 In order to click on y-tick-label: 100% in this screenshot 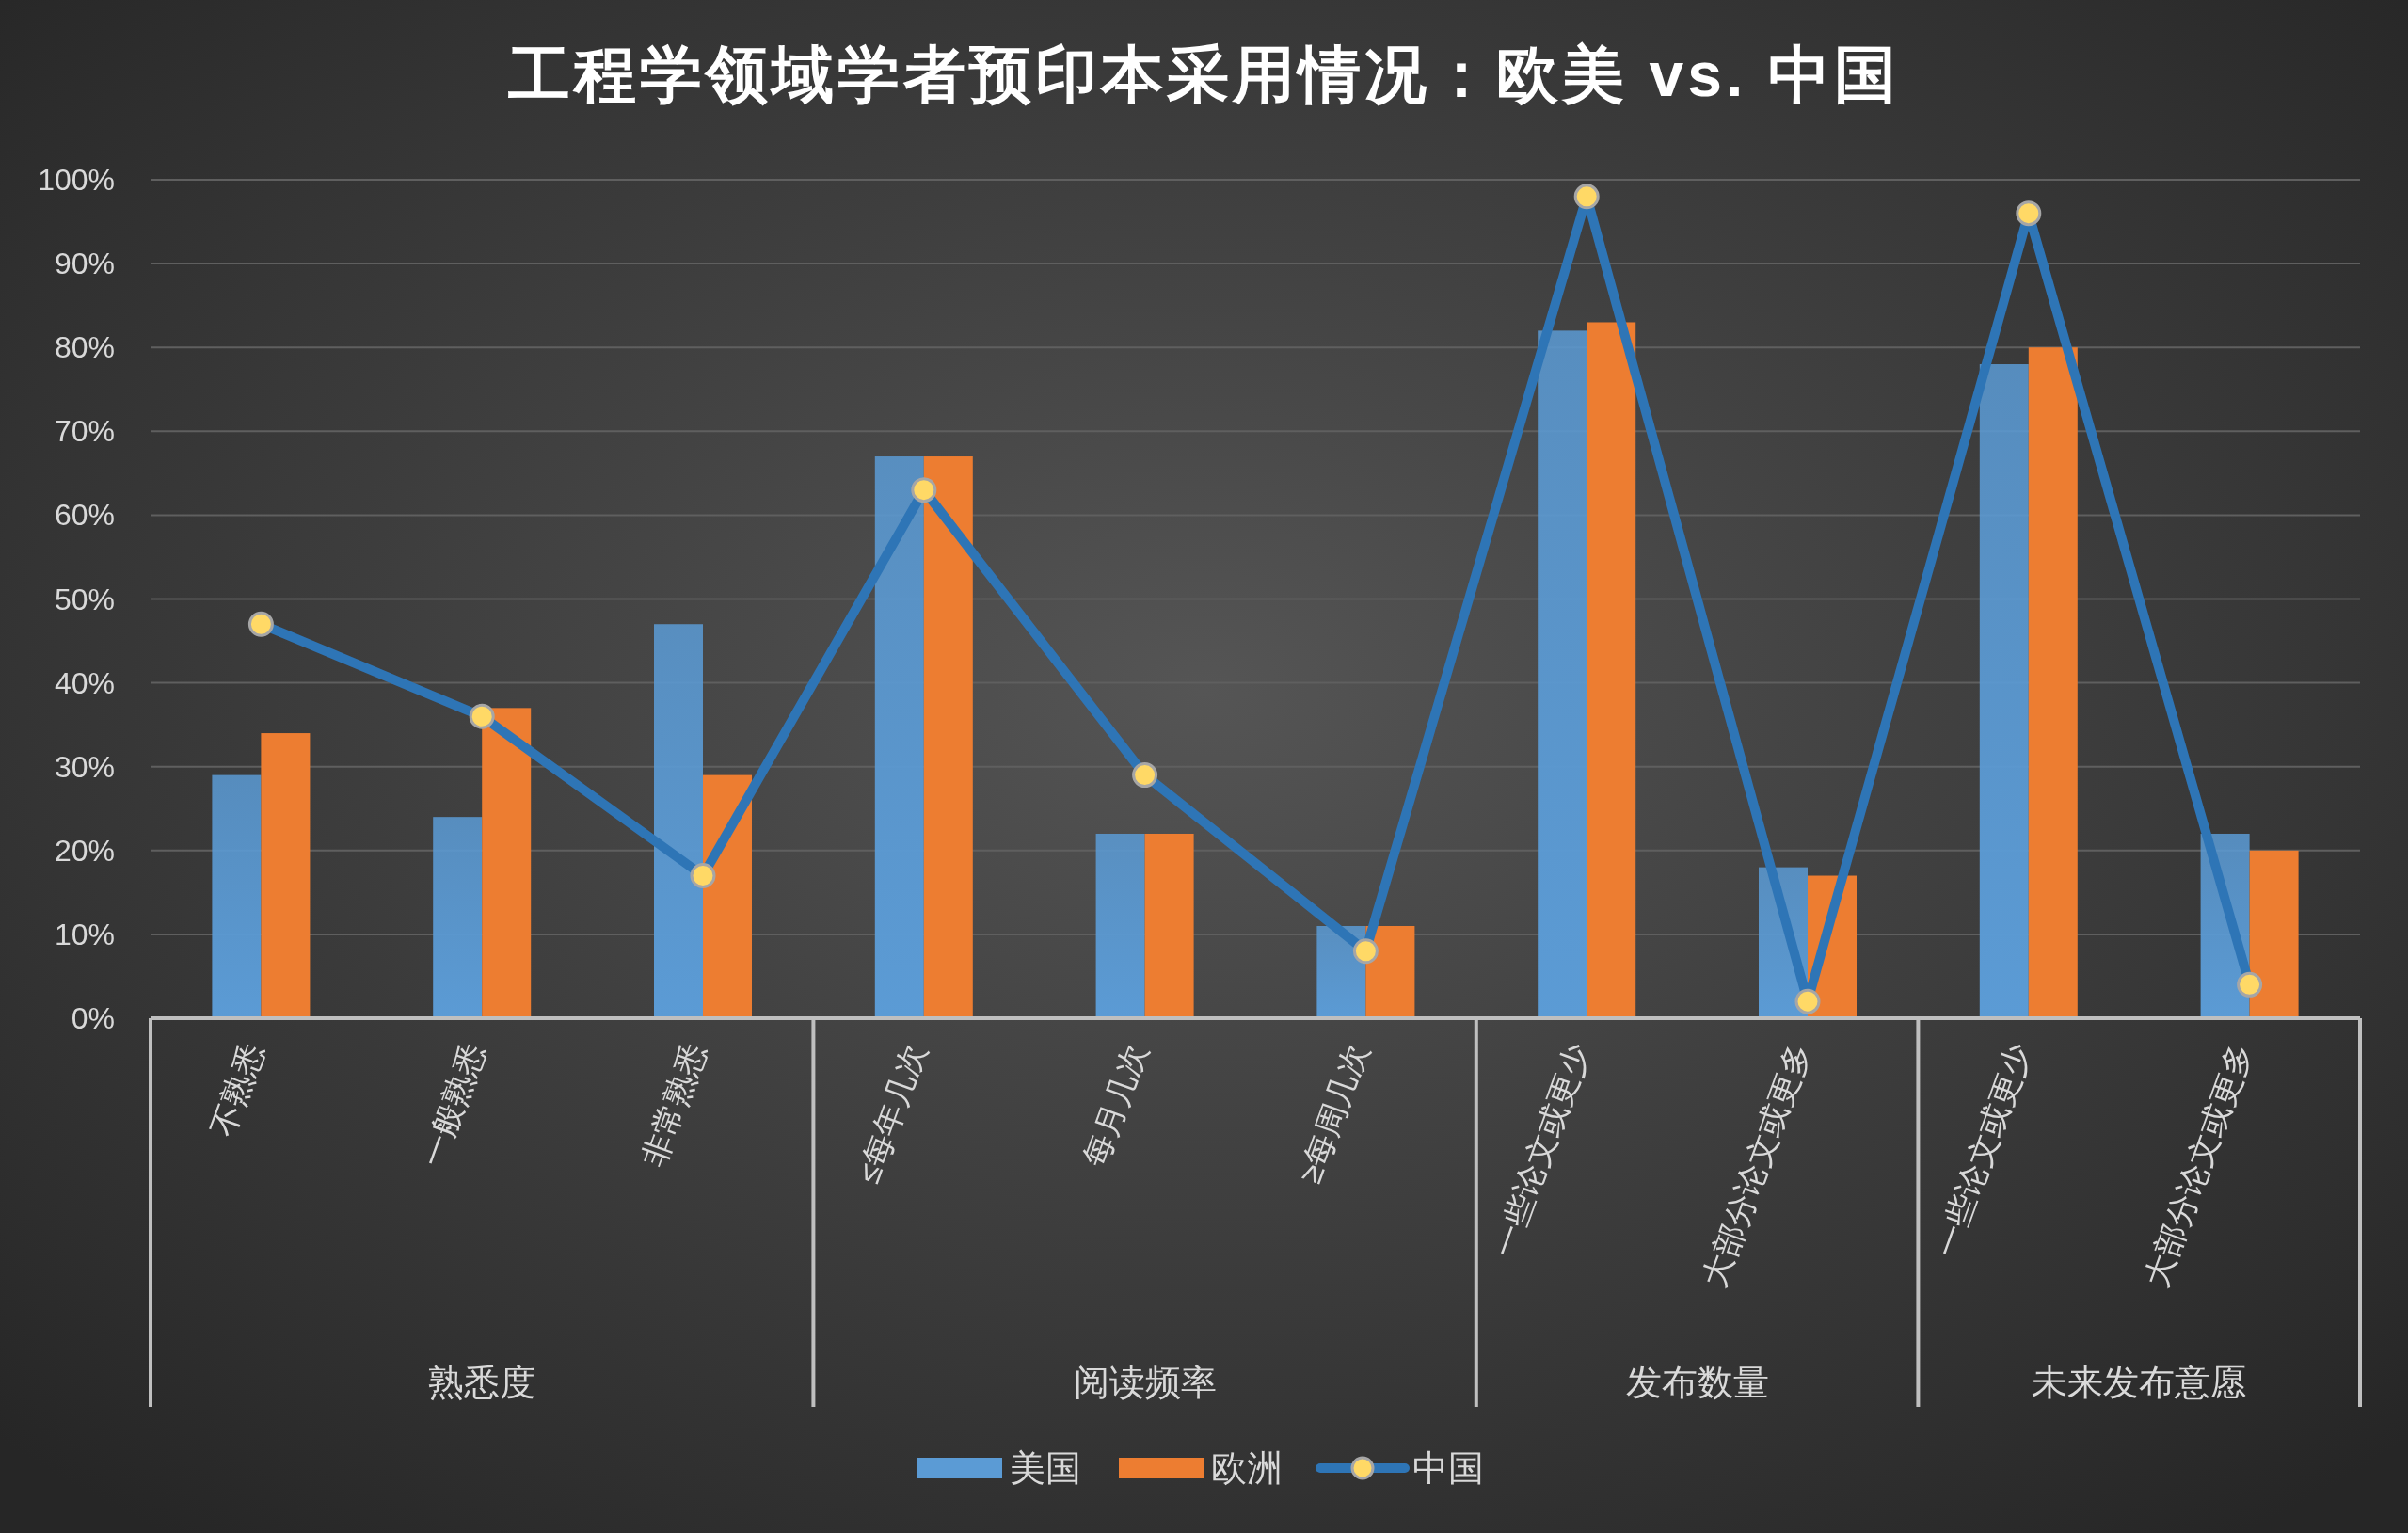, I will do `click(76, 180)`.